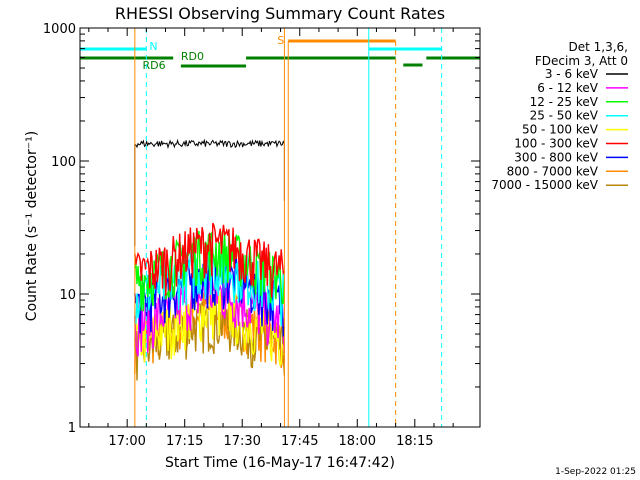 The height and width of the screenshot is (480, 640). What do you see at coordinates (556, 157) in the screenshot?
I see `legend-label-300-800-kev: 300 - 800 keV` at bounding box center [556, 157].